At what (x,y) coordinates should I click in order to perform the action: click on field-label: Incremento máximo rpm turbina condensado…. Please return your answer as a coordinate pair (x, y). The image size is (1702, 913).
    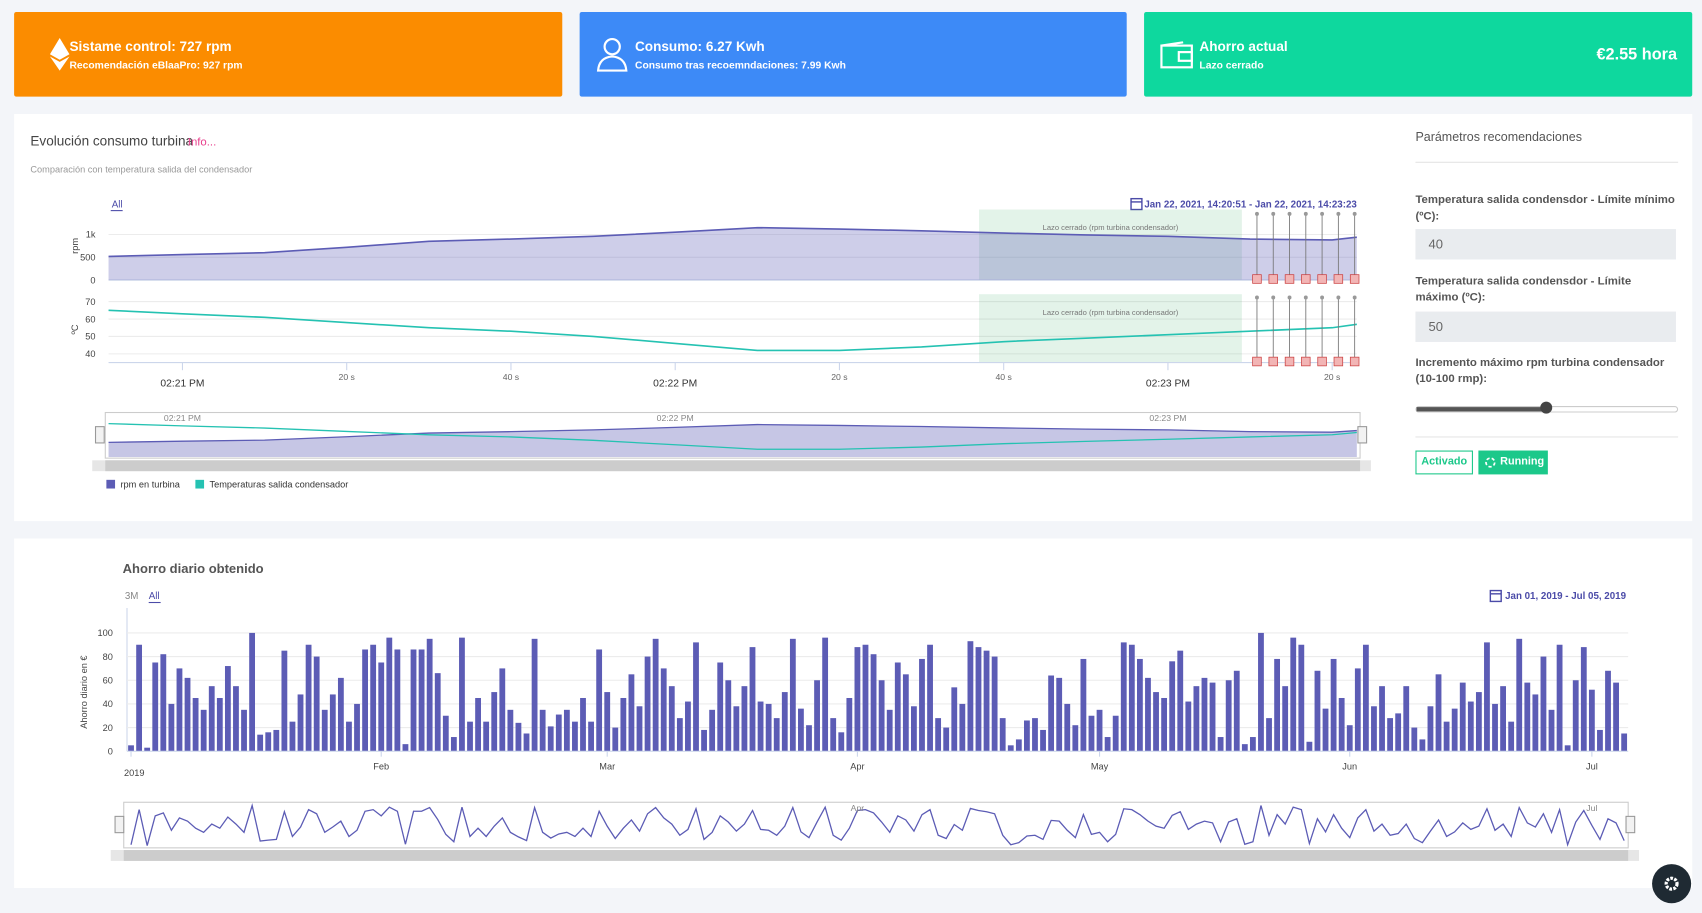
    Looking at the image, I should click on (1540, 371).